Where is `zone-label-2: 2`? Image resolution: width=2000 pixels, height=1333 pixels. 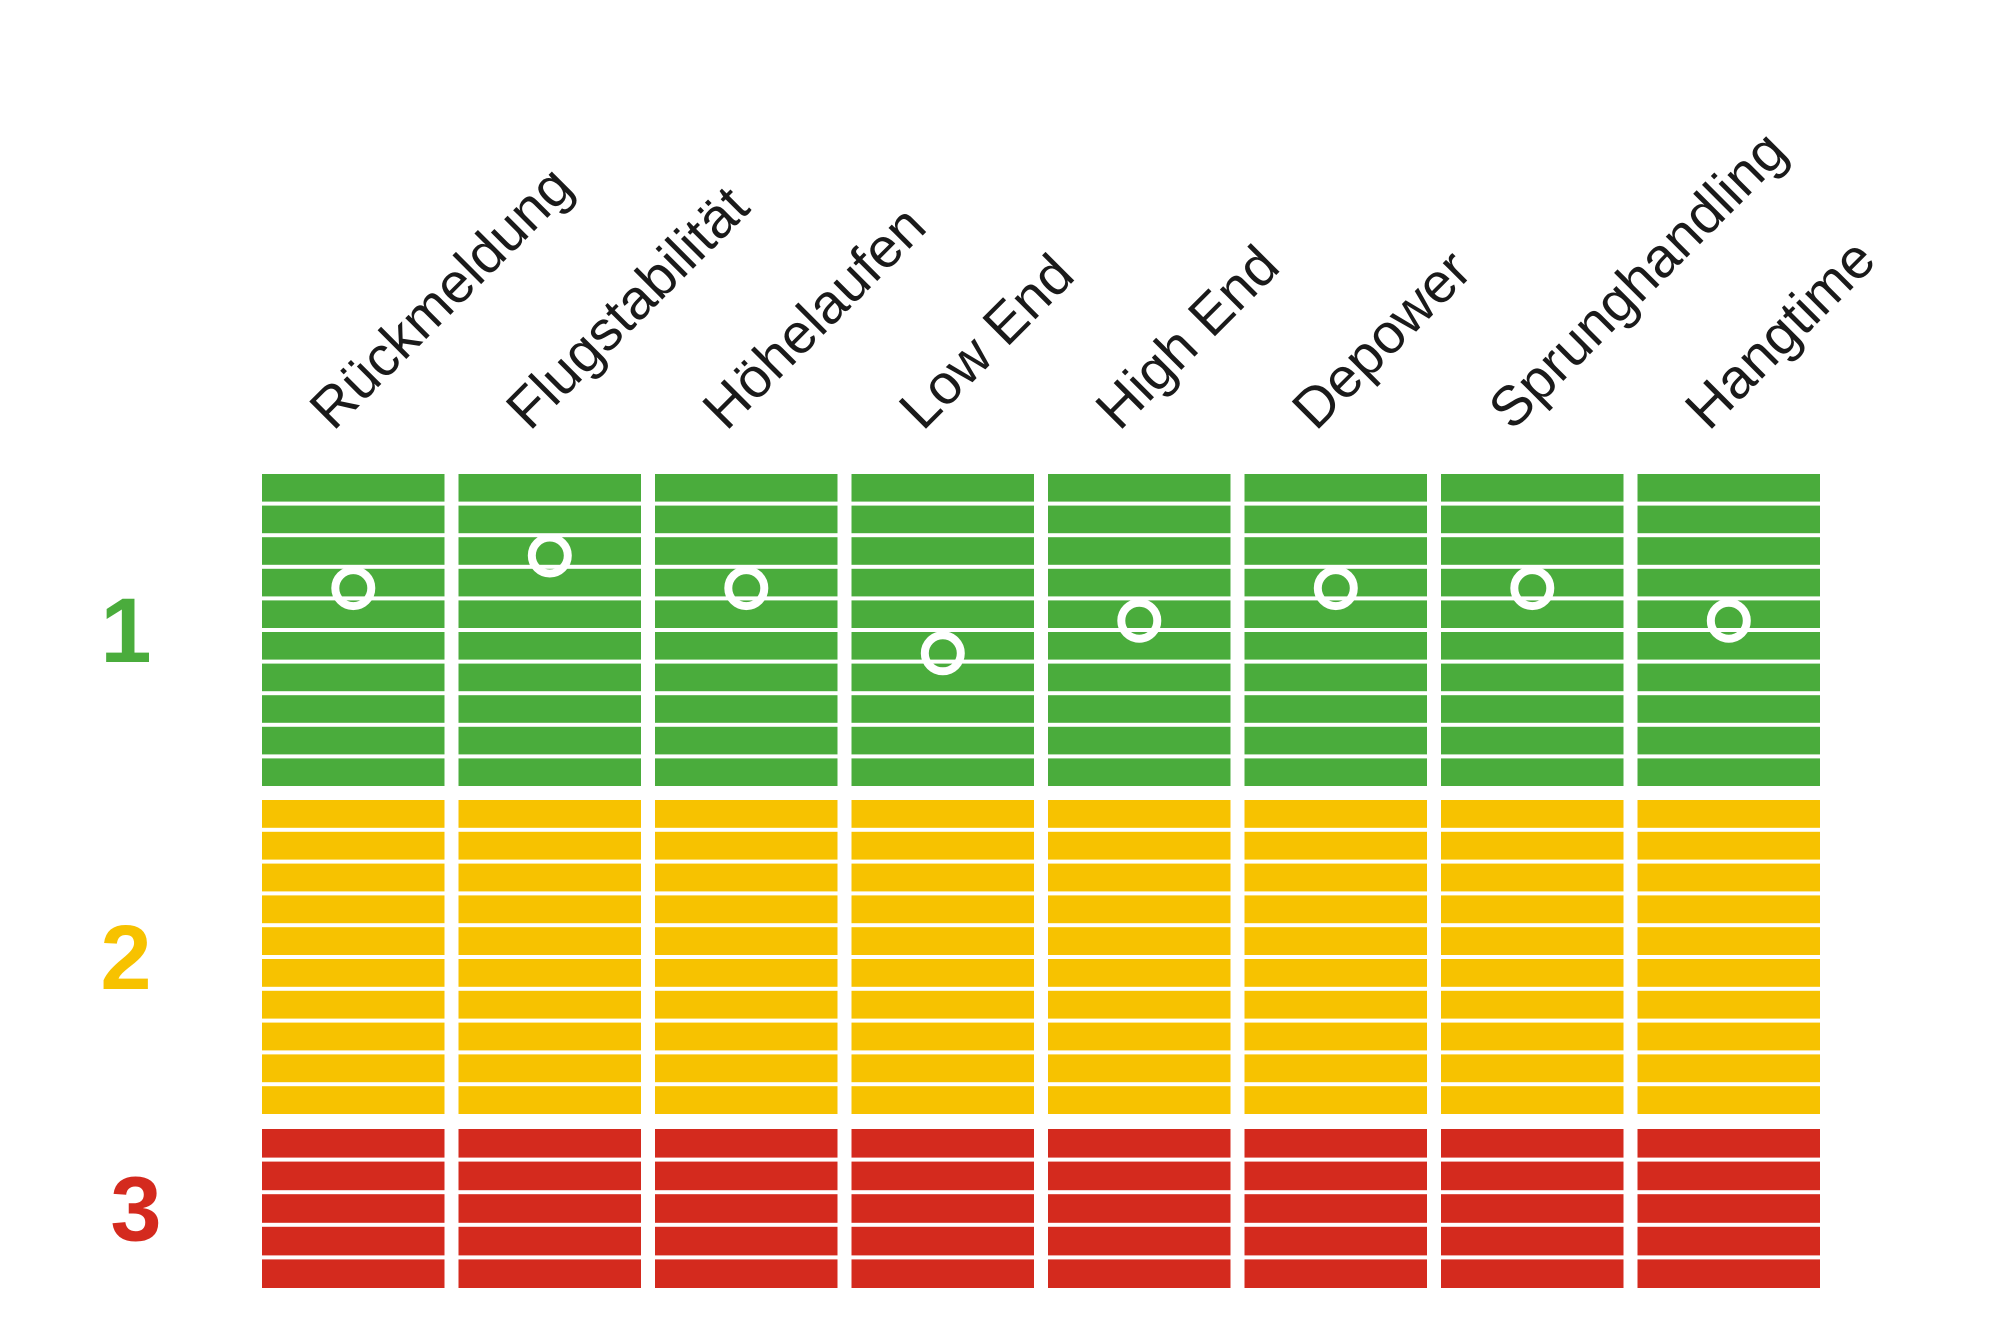
zone-label-2: 2 is located at coordinates (125, 958).